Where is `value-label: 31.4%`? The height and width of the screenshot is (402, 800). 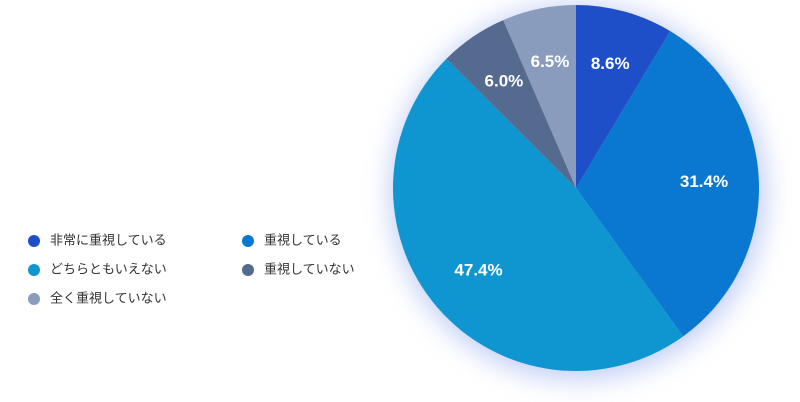 value-label: 31.4% is located at coordinates (704, 181).